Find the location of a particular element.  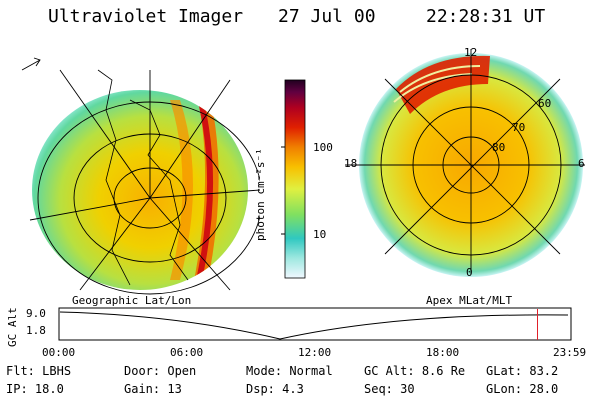

info-glon: GLon: 28.0 is located at coordinates (522, 389).